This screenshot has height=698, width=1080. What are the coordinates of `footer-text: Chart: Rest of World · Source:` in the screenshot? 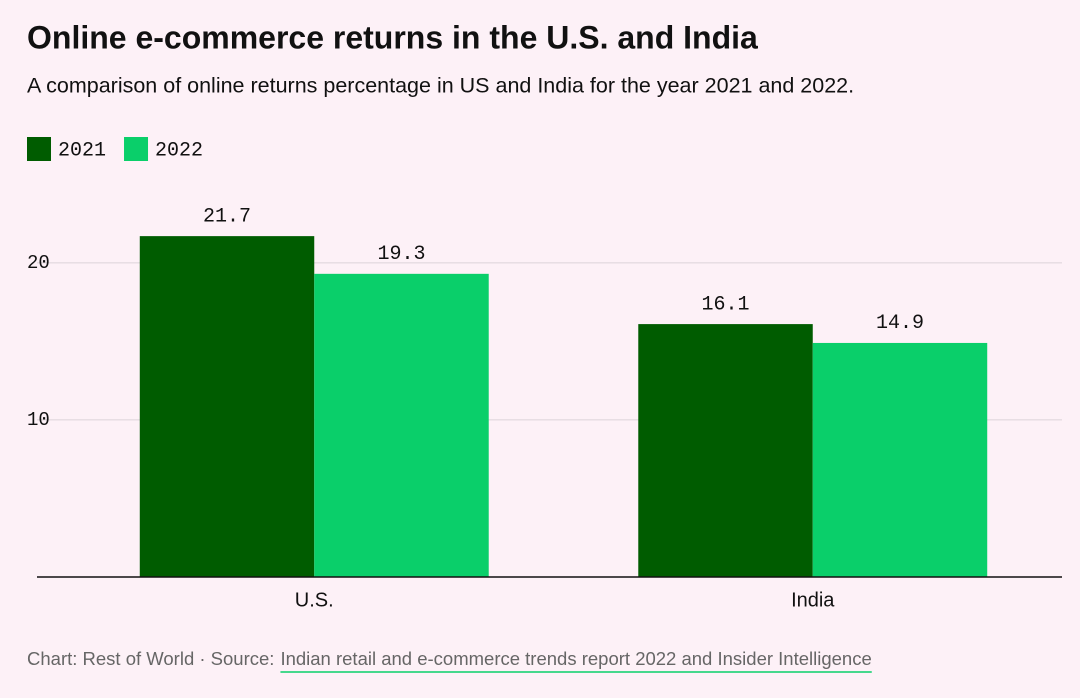 It's located at (150, 658).